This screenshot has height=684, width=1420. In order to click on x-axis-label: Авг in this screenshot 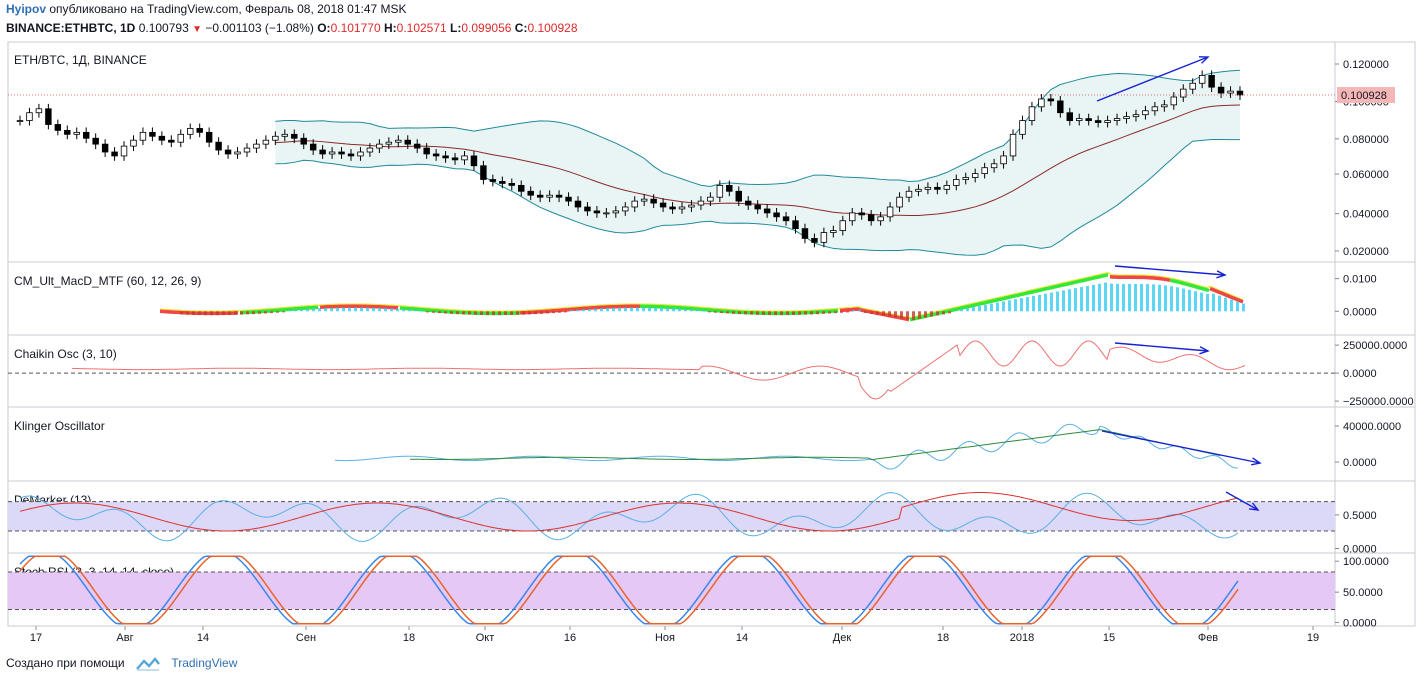, I will do `click(124, 638)`.